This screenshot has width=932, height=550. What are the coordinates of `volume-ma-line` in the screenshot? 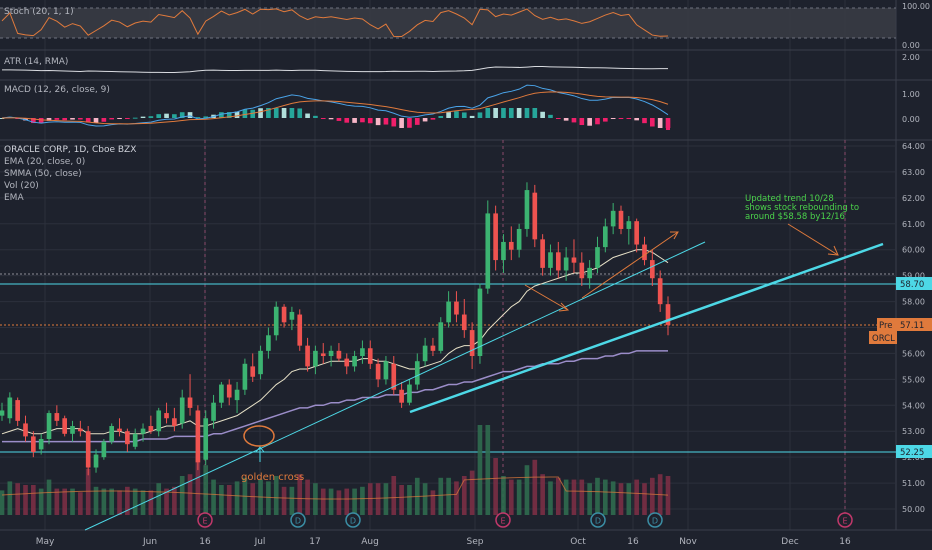 It's located at (335, 488).